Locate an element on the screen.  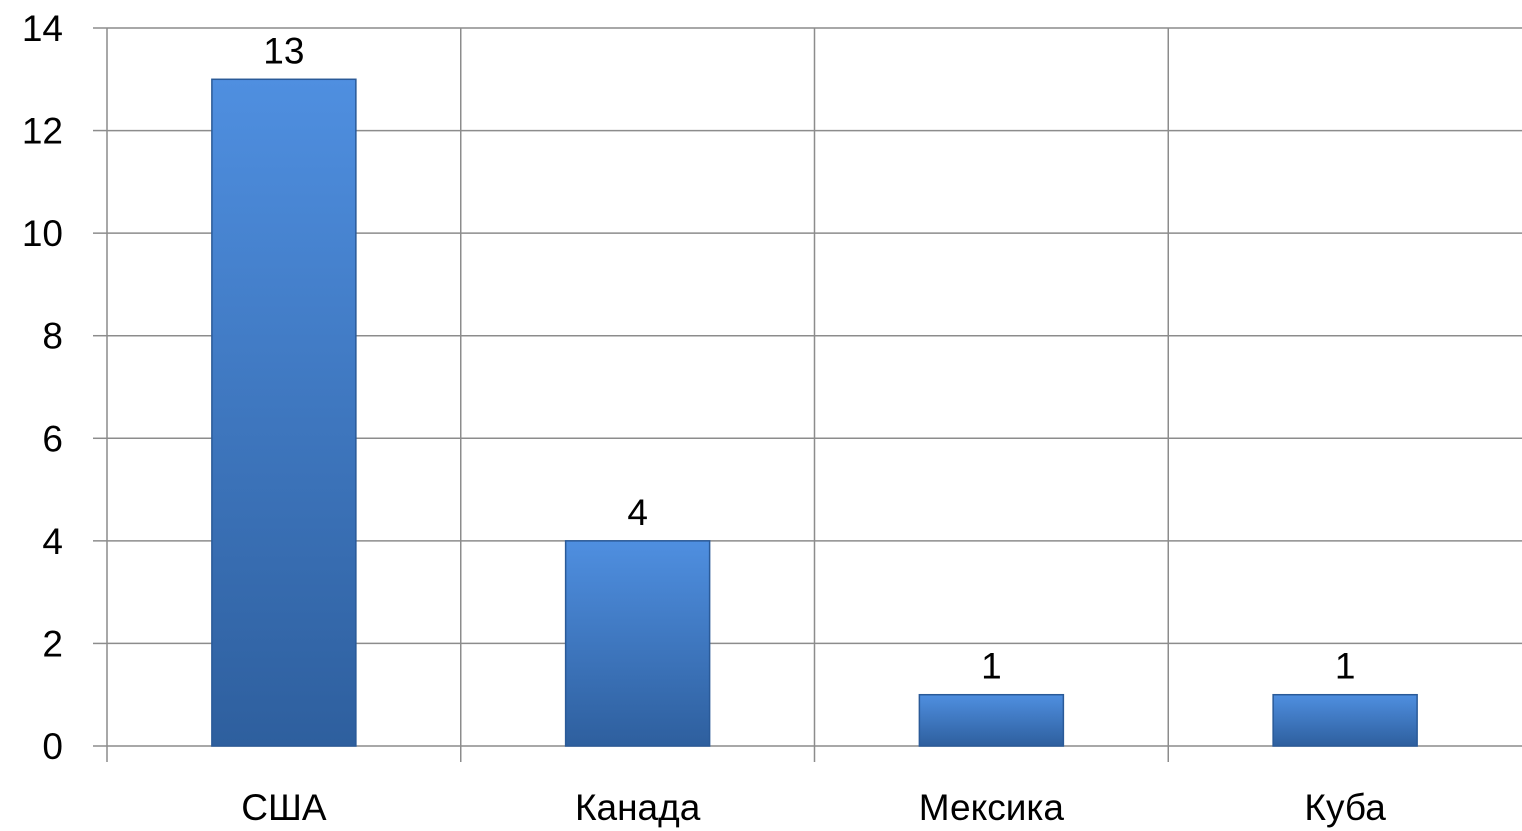
y-tick-label: 6 is located at coordinates (52, 438).